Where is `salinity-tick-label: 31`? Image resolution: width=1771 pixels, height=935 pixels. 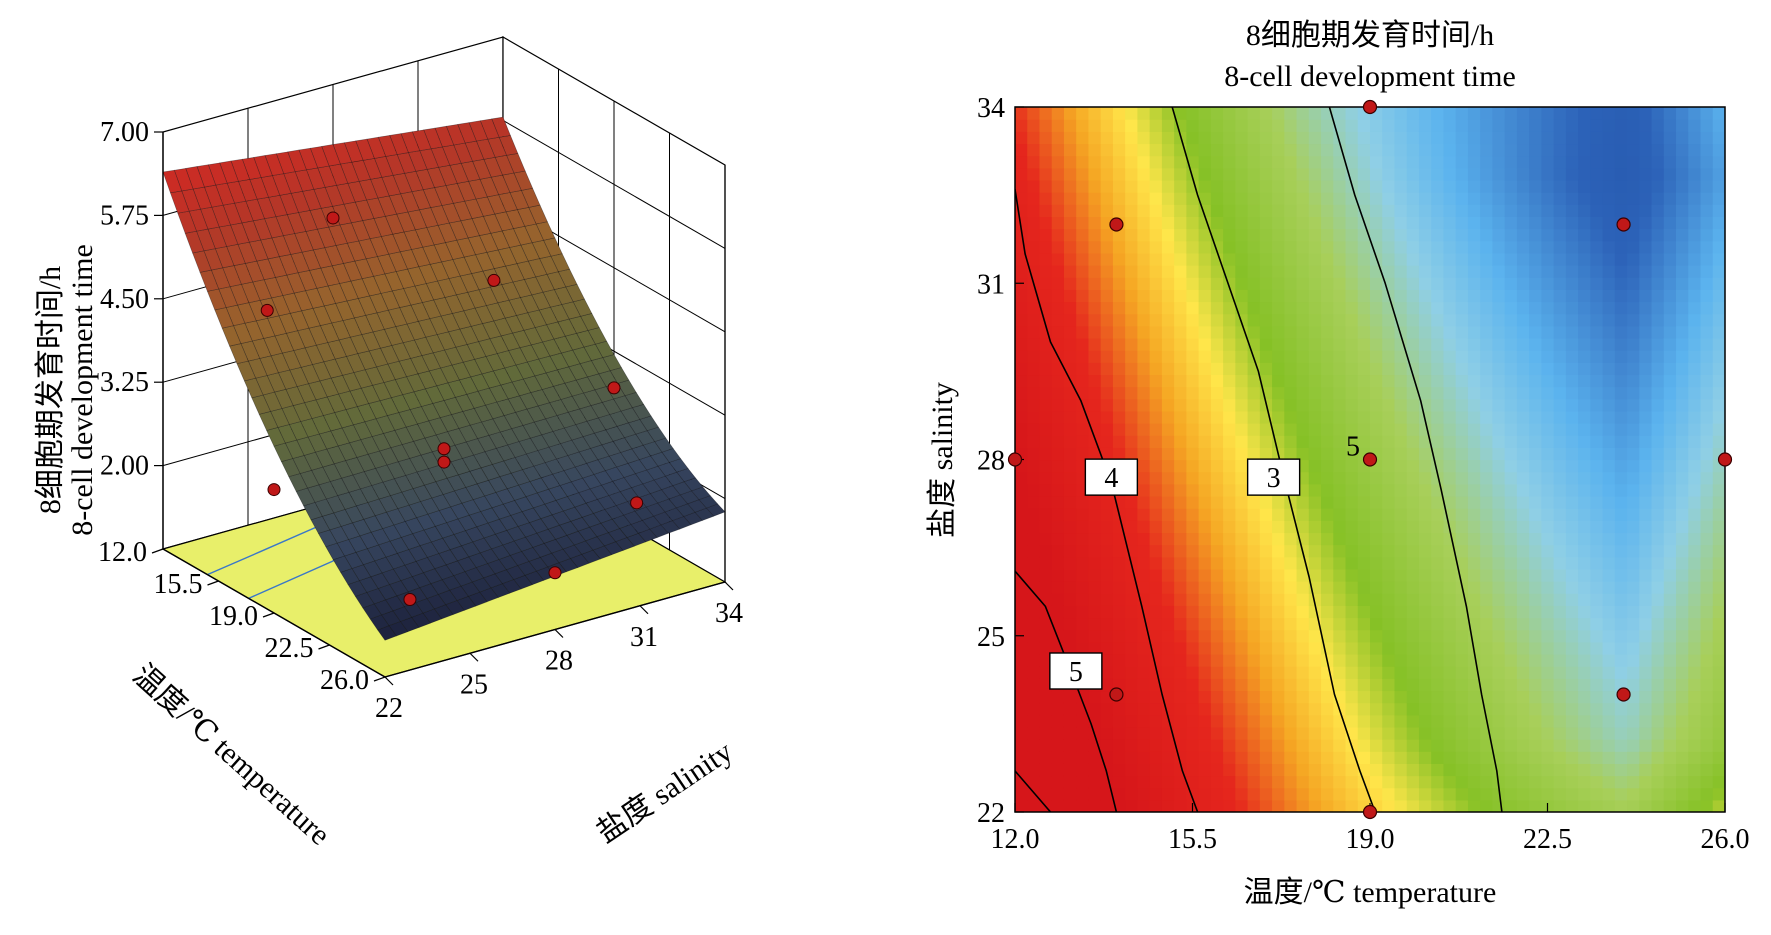
salinity-tick-label: 31 is located at coordinates (644, 637).